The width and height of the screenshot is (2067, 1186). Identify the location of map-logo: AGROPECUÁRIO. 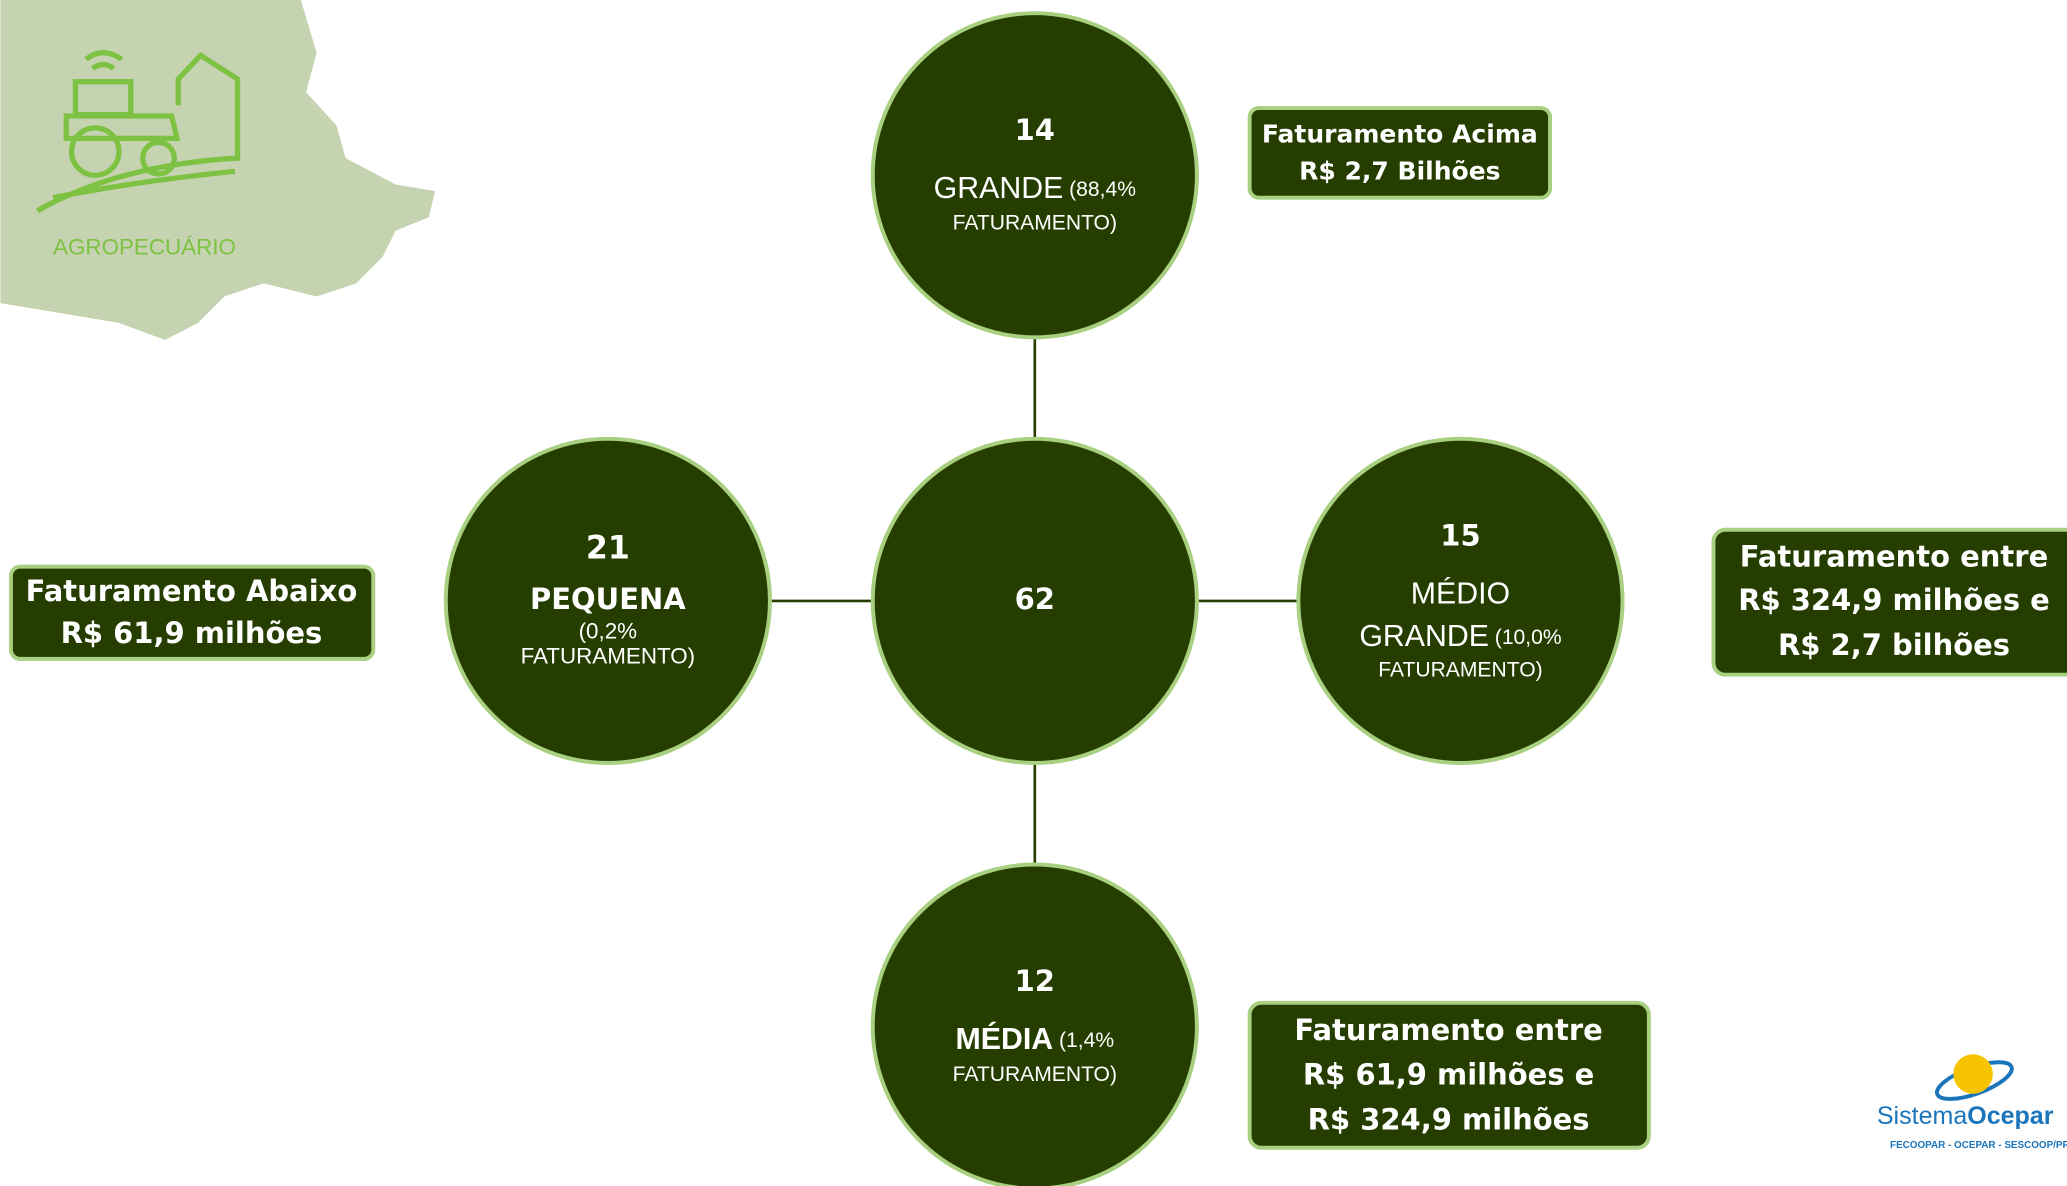
(218, 170).